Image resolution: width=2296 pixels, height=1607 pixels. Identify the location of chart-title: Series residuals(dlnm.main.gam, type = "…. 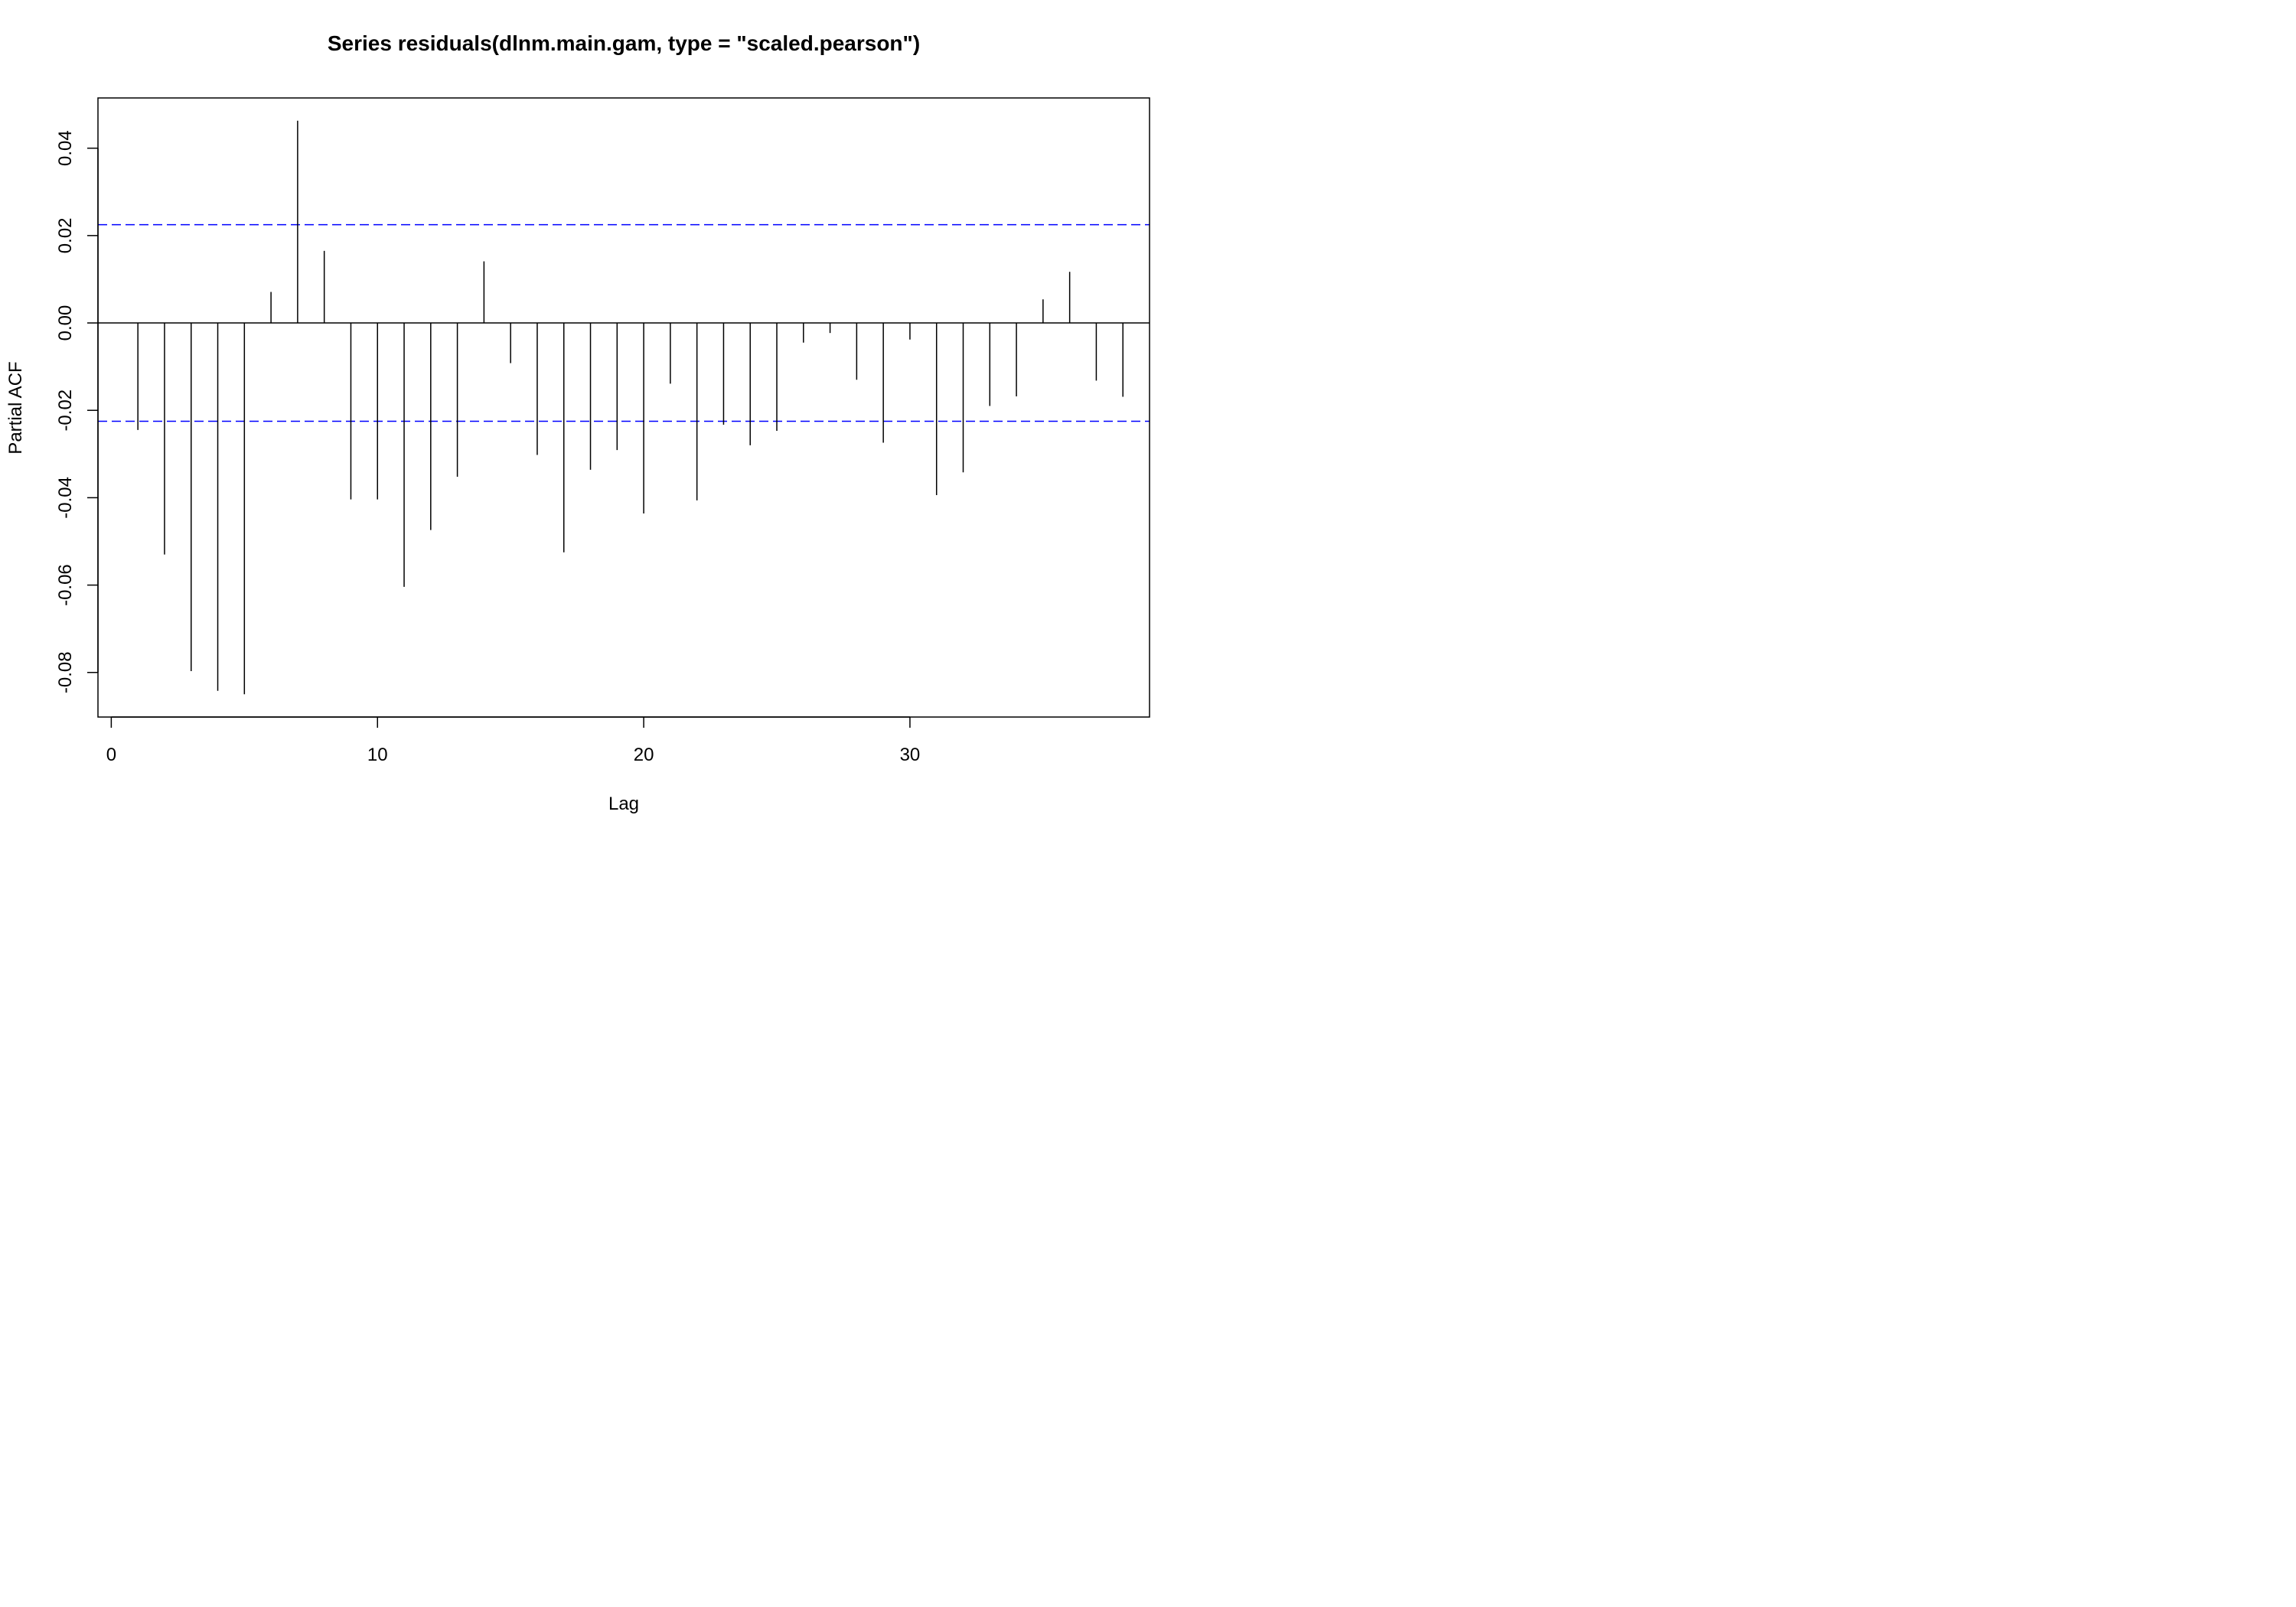
(624, 43).